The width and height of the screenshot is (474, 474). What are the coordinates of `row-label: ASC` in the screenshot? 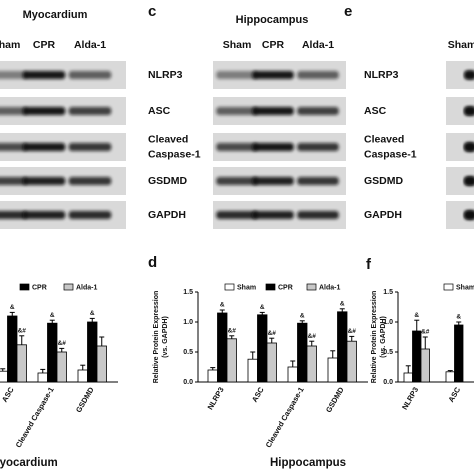 It's located at (375, 111).